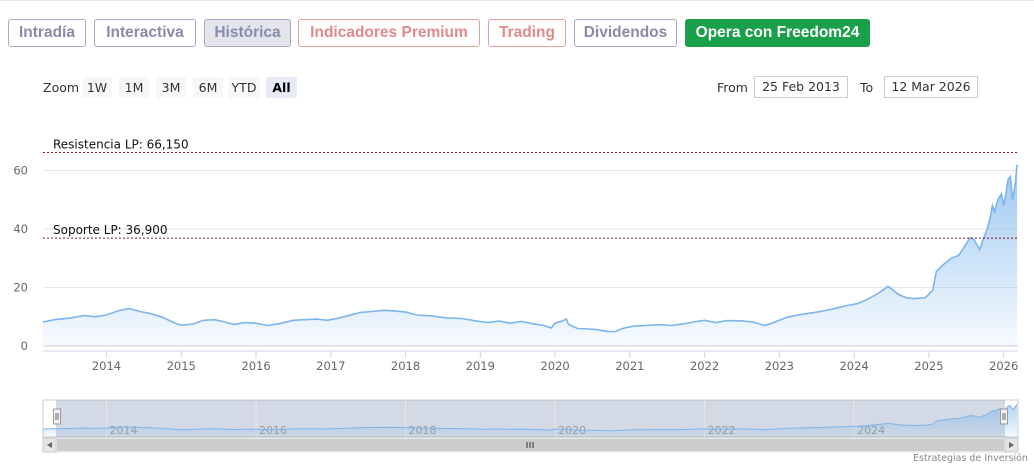 This screenshot has width=1034, height=473. I want to click on navigator-area, so click(530, 420).